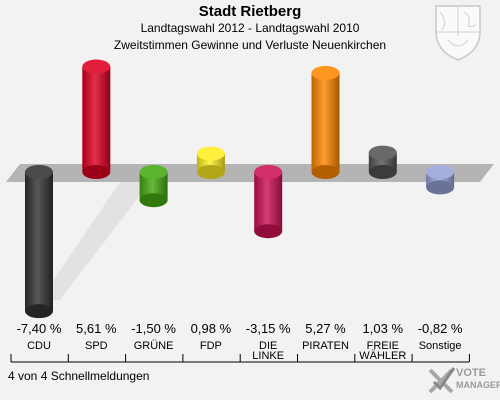 This screenshot has width=500, height=400. What do you see at coordinates (250, 11) in the screenshot?
I see `page-title: Stadt Rietberg` at bounding box center [250, 11].